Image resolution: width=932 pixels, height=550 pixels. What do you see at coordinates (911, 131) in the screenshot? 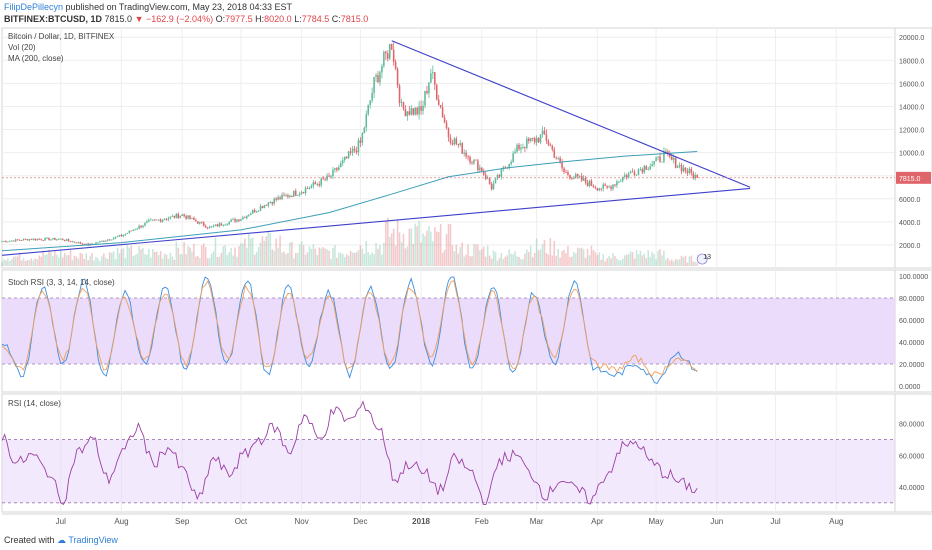
I see `y-tick-label: 12000.0` at bounding box center [911, 131].